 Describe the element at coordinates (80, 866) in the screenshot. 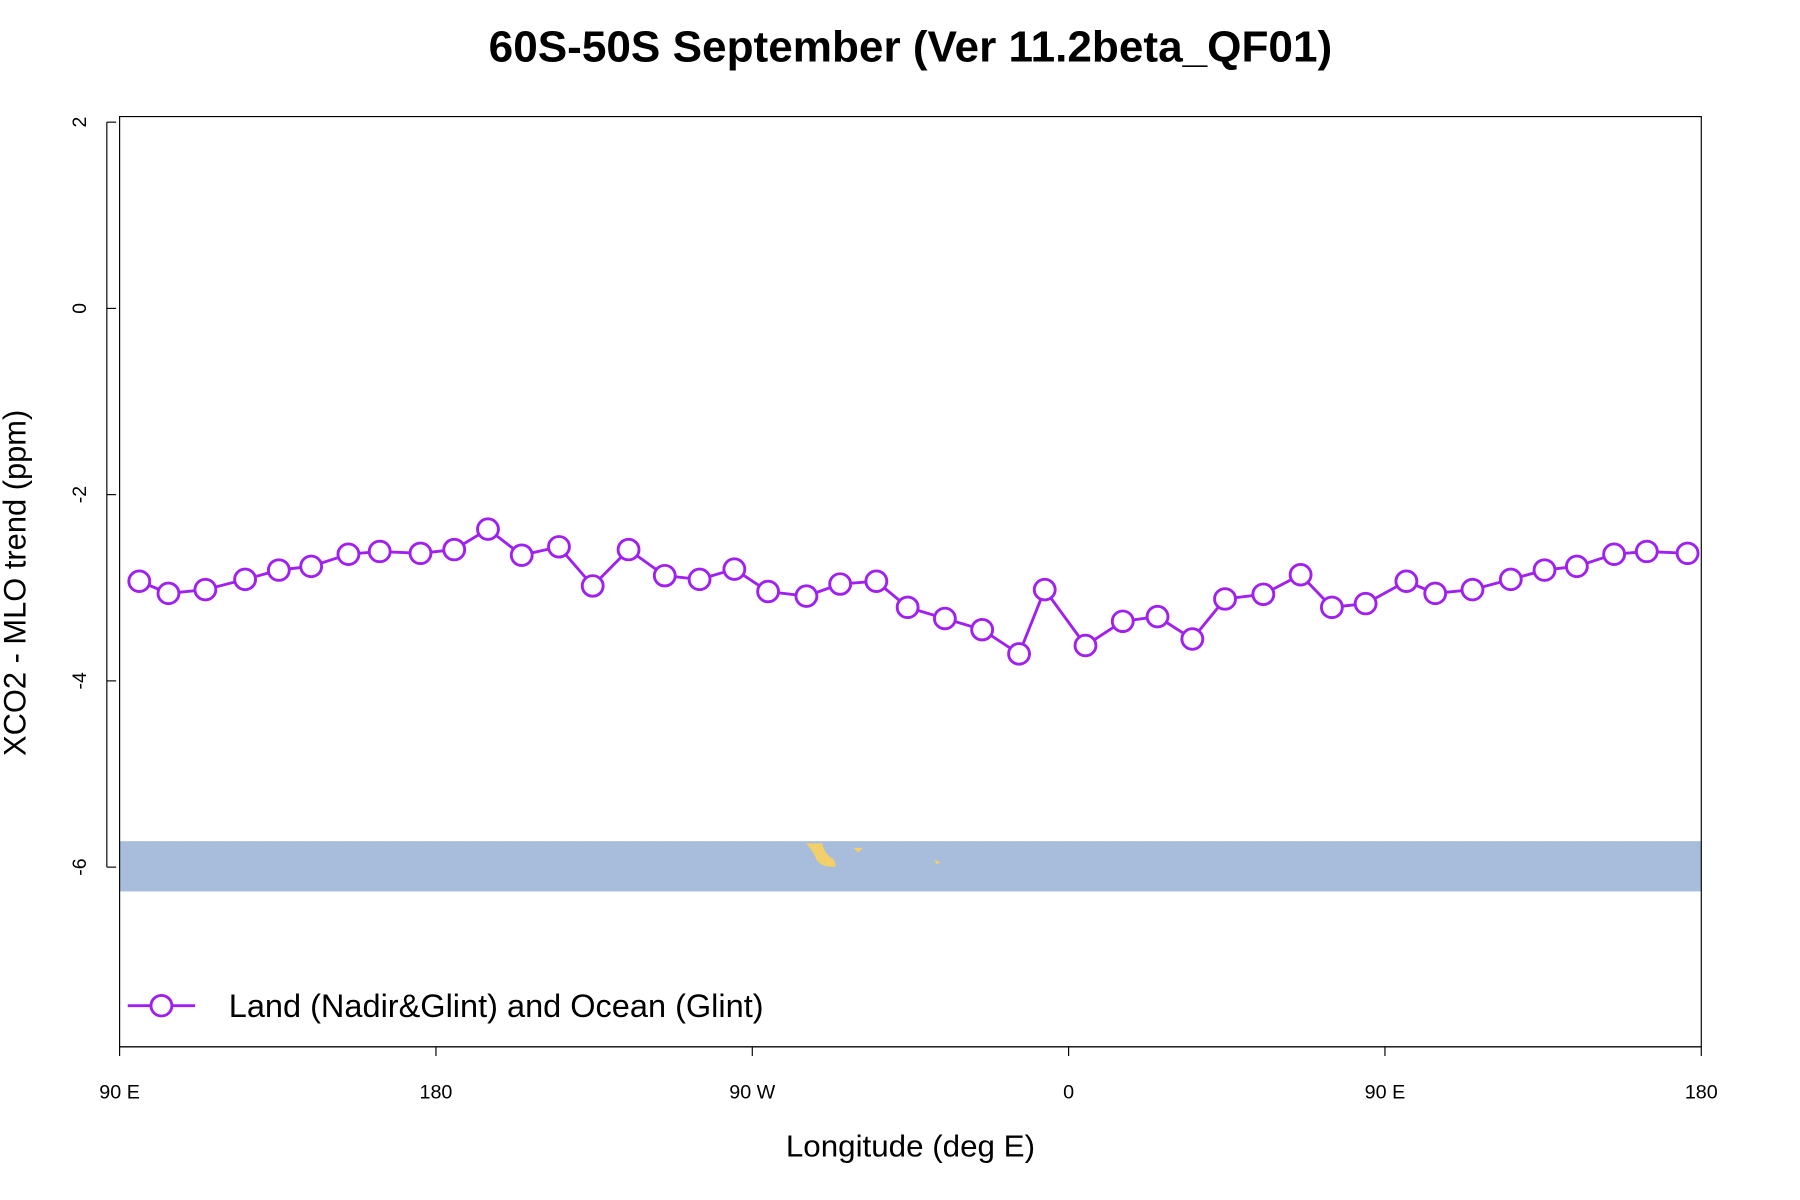

I see `y-tick-label: -6` at that location.